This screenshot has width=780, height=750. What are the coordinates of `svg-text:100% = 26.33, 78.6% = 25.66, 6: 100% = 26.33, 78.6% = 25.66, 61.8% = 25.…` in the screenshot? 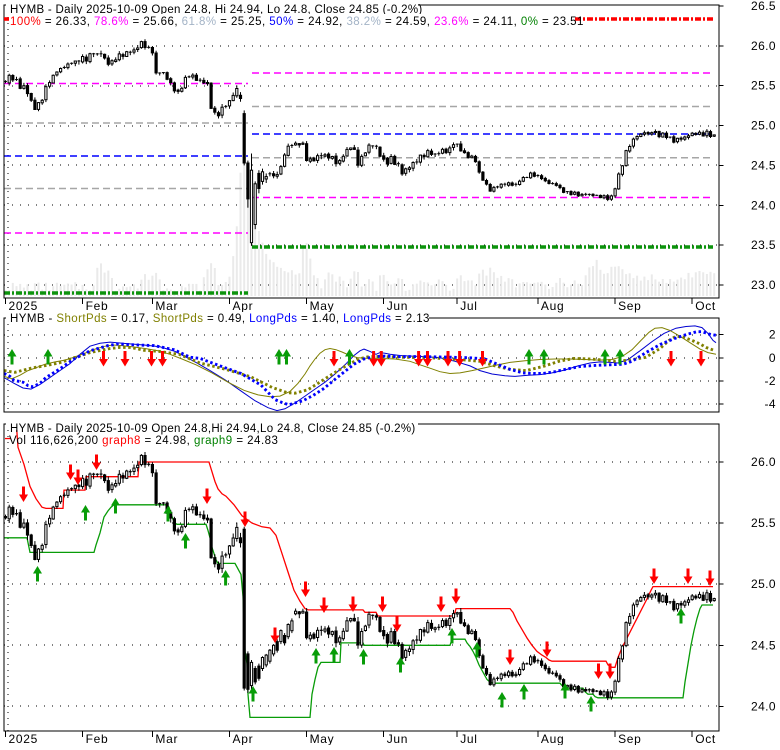 It's located at (297, 22).